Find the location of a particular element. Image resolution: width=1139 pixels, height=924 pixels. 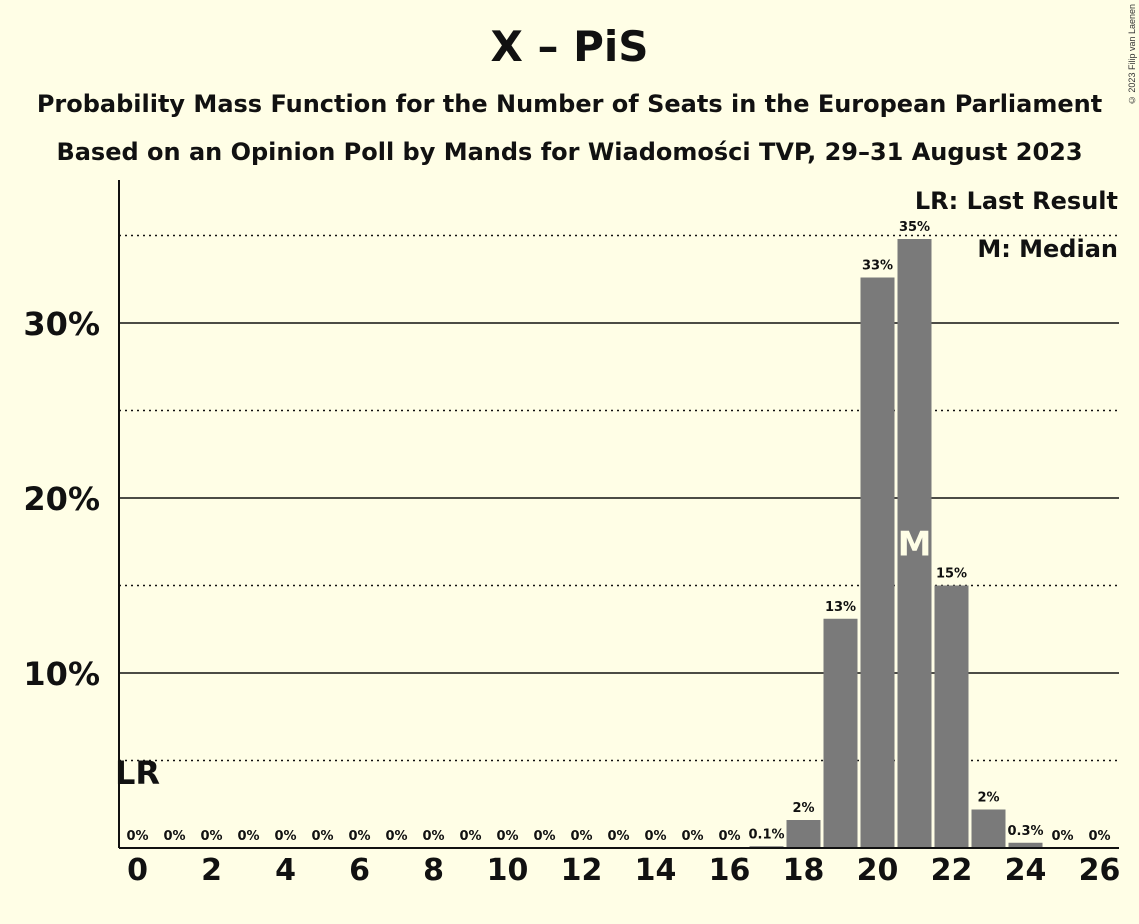

x-tick-label: 2 is located at coordinates (211, 870).